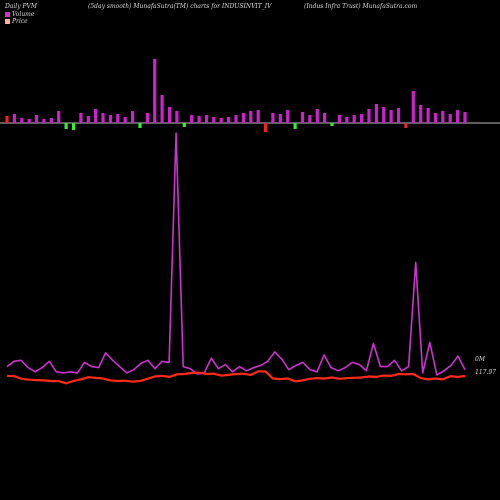 This screenshot has width=500, height=500. I want to click on volume-bars, so click(236, 95).